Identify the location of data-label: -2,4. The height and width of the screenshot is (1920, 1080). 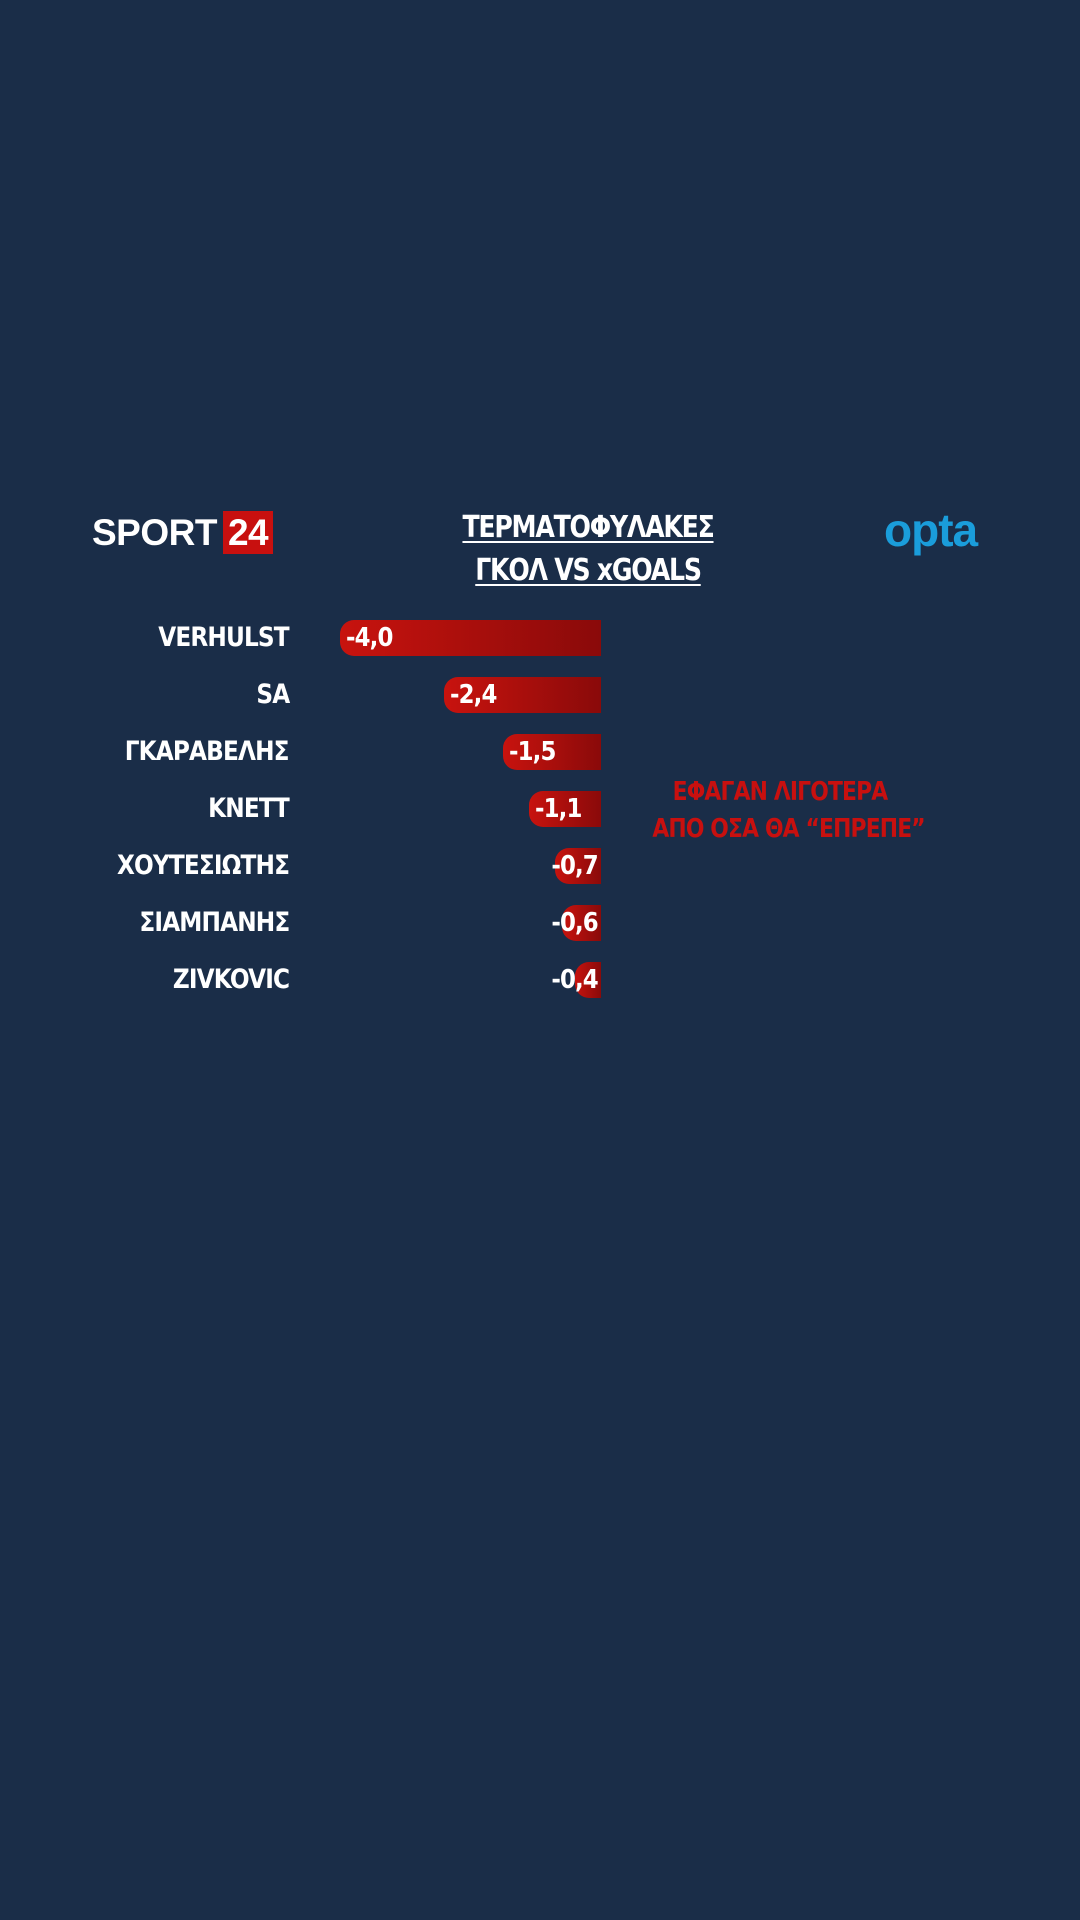
(473, 695).